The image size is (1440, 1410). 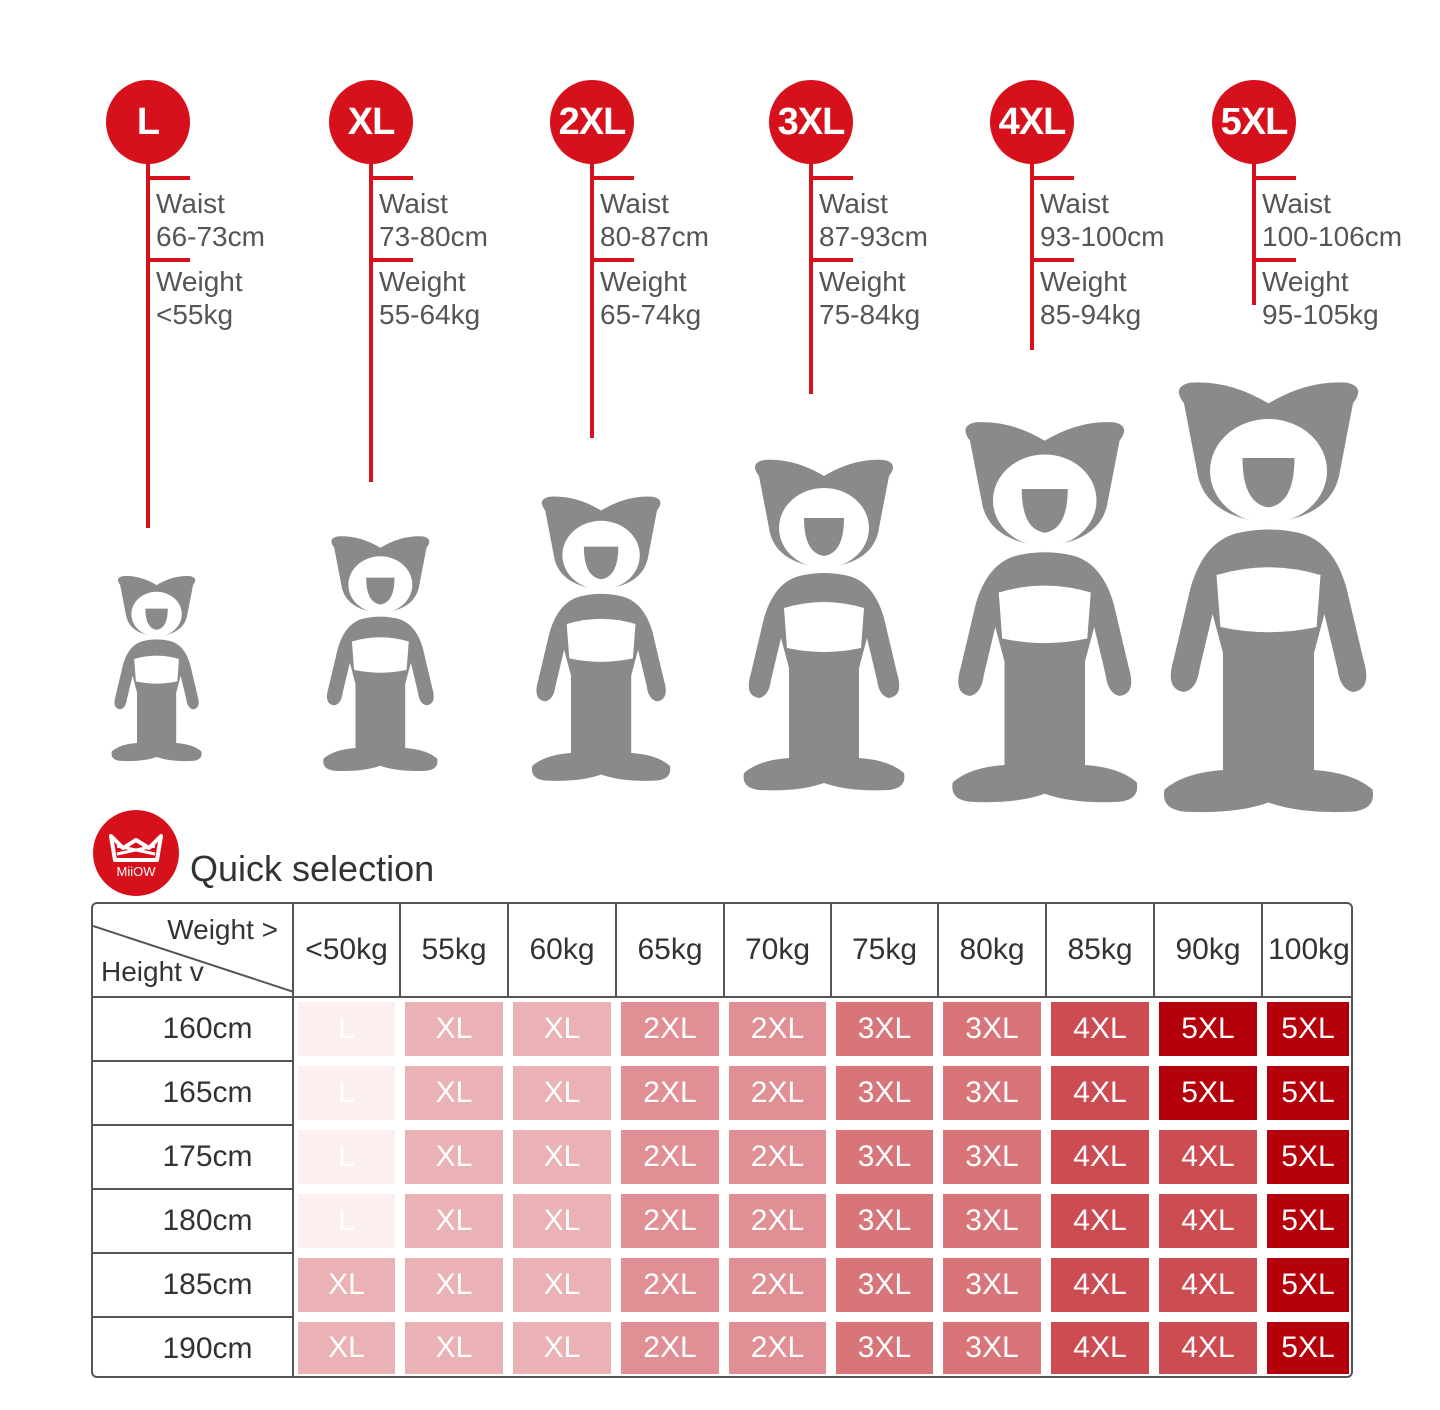 I want to click on size-badge-xl: XL, so click(x=371, y=122).